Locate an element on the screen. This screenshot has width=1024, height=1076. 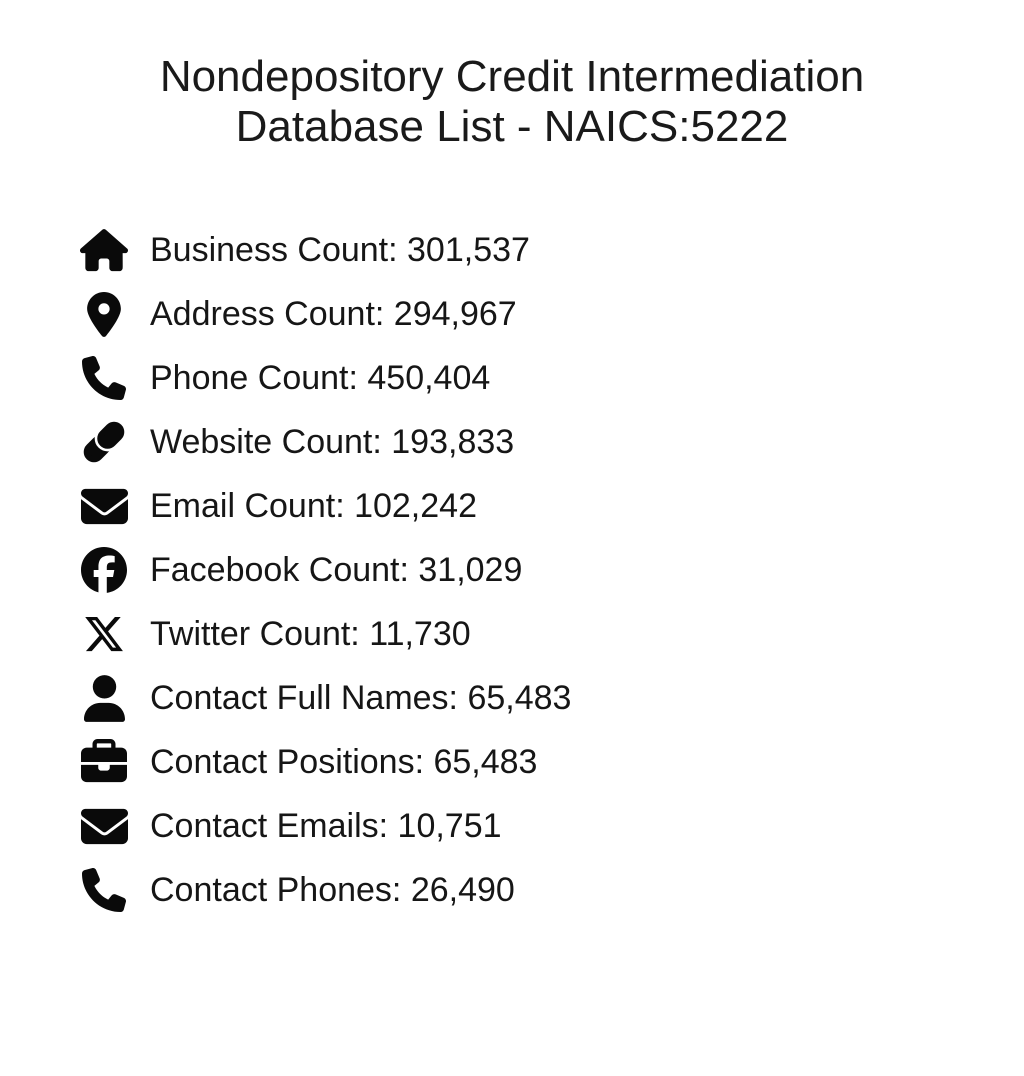
stat-text: Contact Full Names: 65,483 is located at coordinates (361, 697).